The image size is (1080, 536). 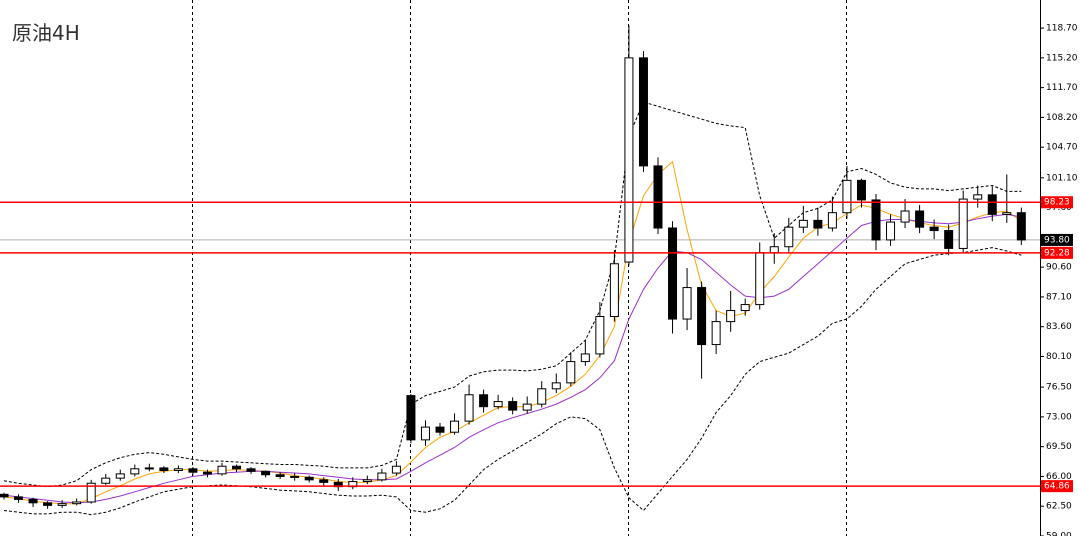 I want to click on last-price-label: 93.80, so click(x=1057, y=240).